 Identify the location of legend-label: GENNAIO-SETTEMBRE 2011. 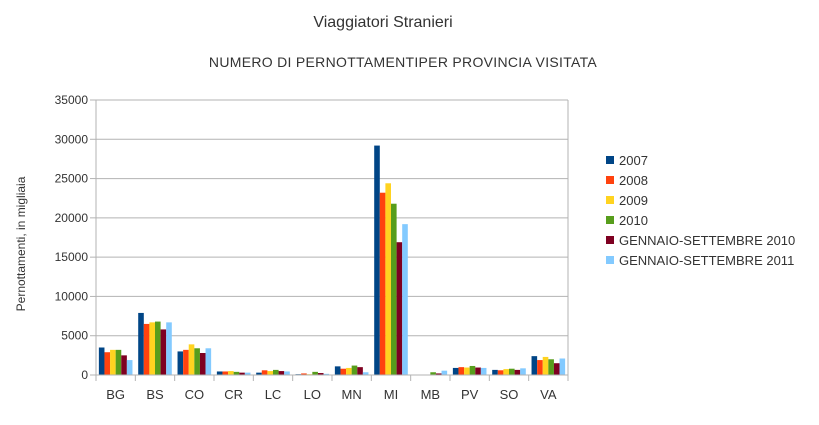
(706, 260).